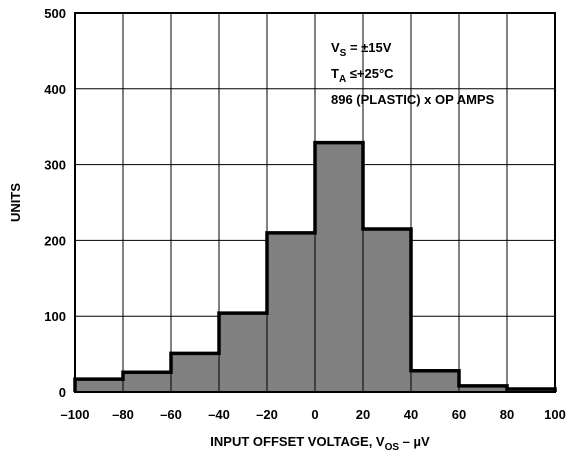 The width and height of the screenshot is (571, 457). What do you see at coordinates (75, 414) in the screenshot?
I see `x-tick-label: –100` at bounding box center [75, 414].